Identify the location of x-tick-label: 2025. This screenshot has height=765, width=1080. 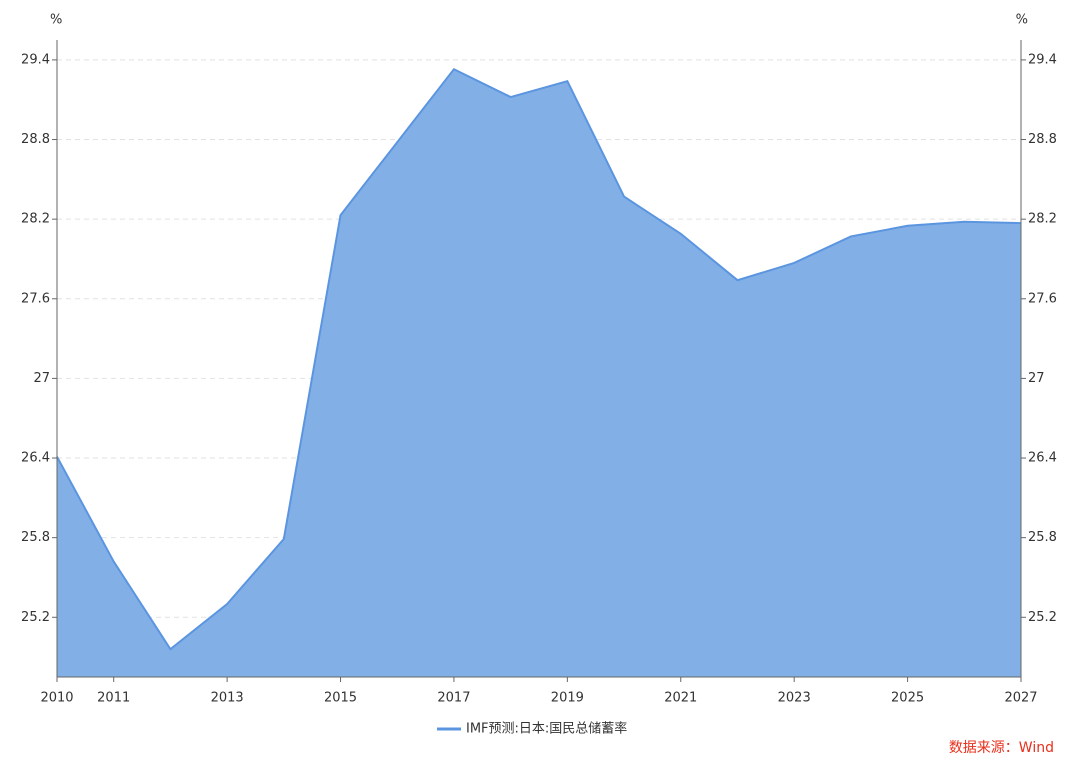
(907, 698).